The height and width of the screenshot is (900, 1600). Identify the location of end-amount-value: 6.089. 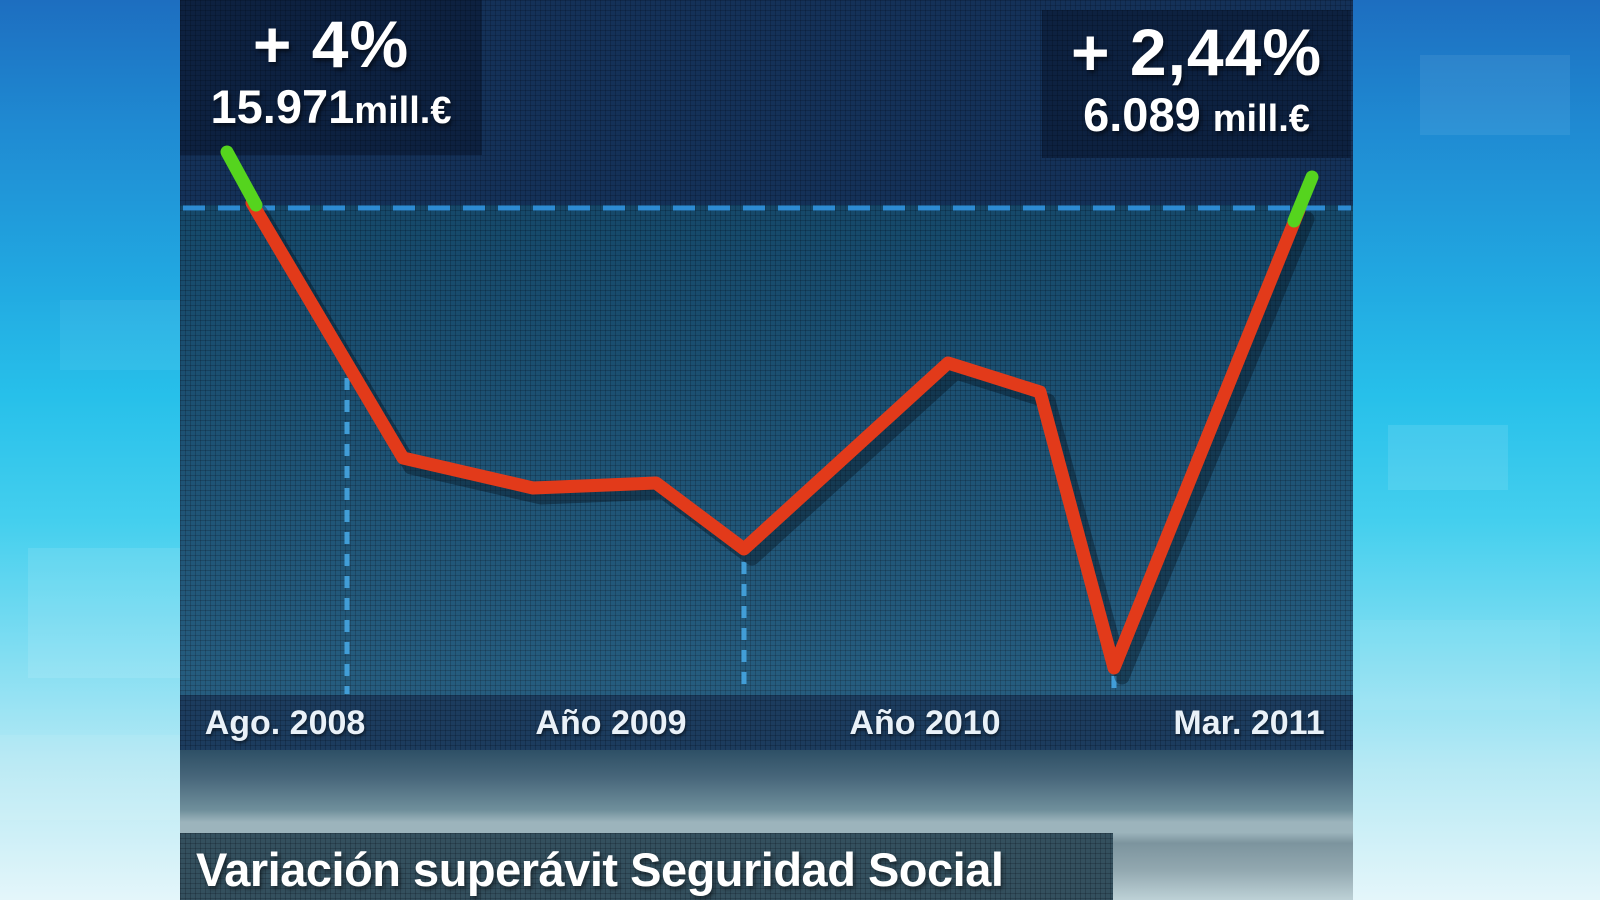
(1142, 115).